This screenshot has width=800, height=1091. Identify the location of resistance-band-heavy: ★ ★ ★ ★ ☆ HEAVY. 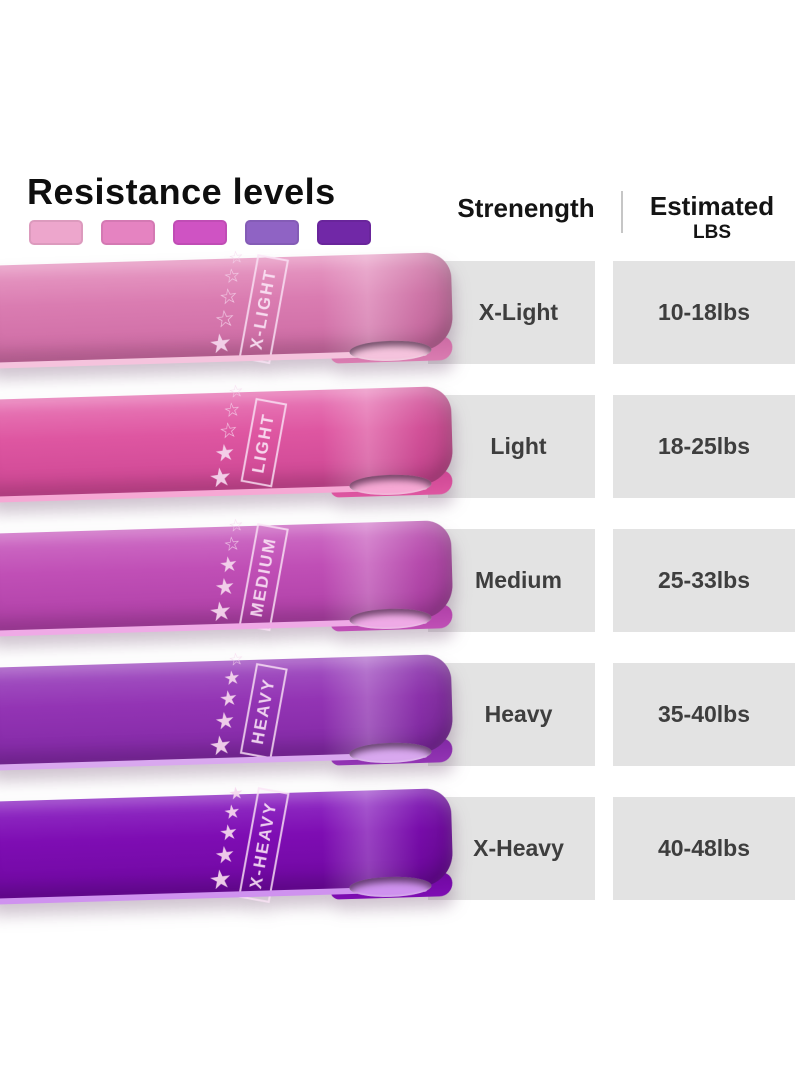
(227, 710).